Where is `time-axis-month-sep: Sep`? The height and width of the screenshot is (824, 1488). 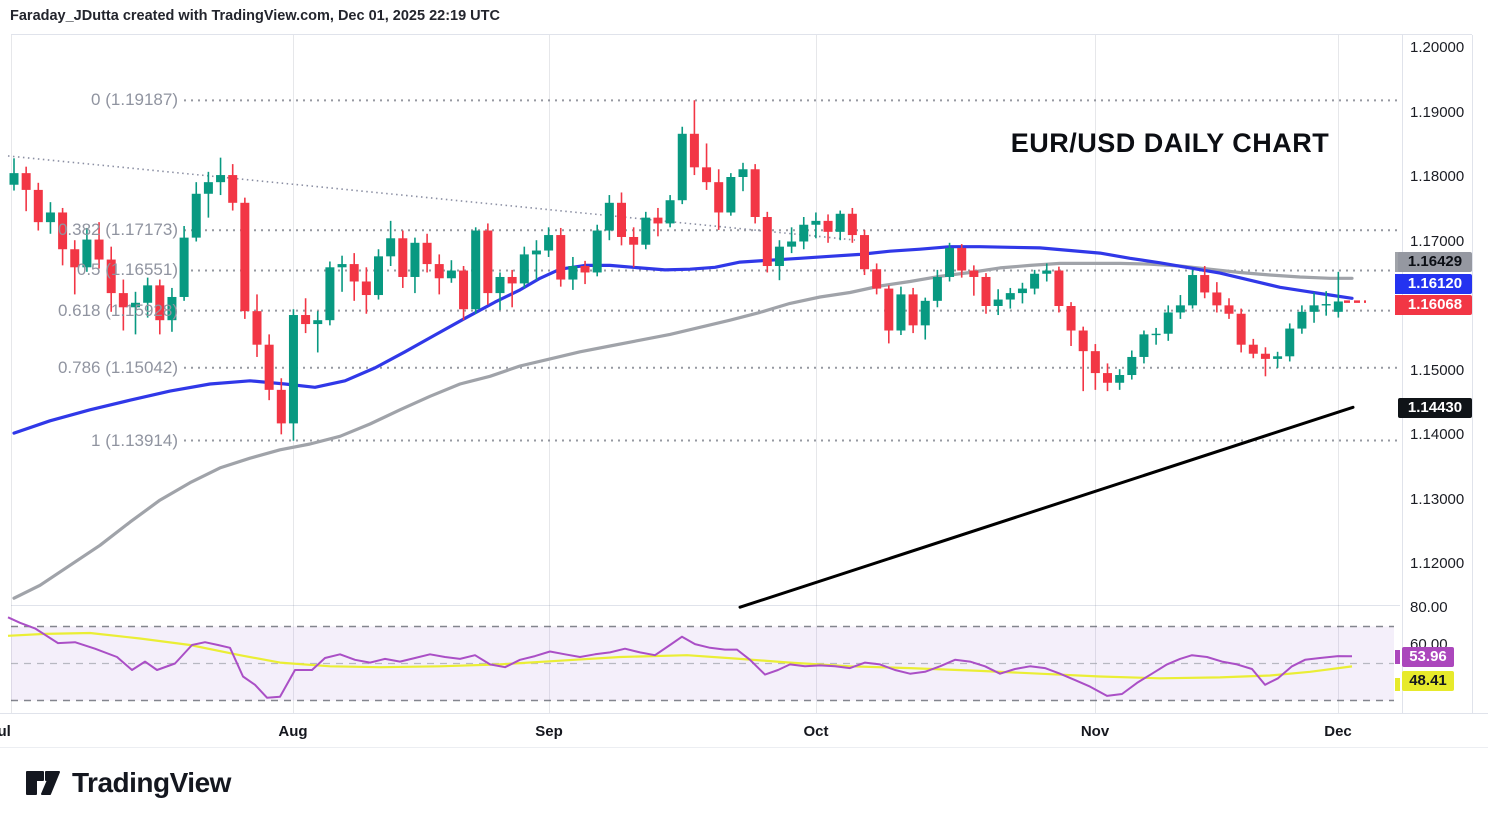 time-axis-month-sep: Sep is located at coordinates (549, 731).